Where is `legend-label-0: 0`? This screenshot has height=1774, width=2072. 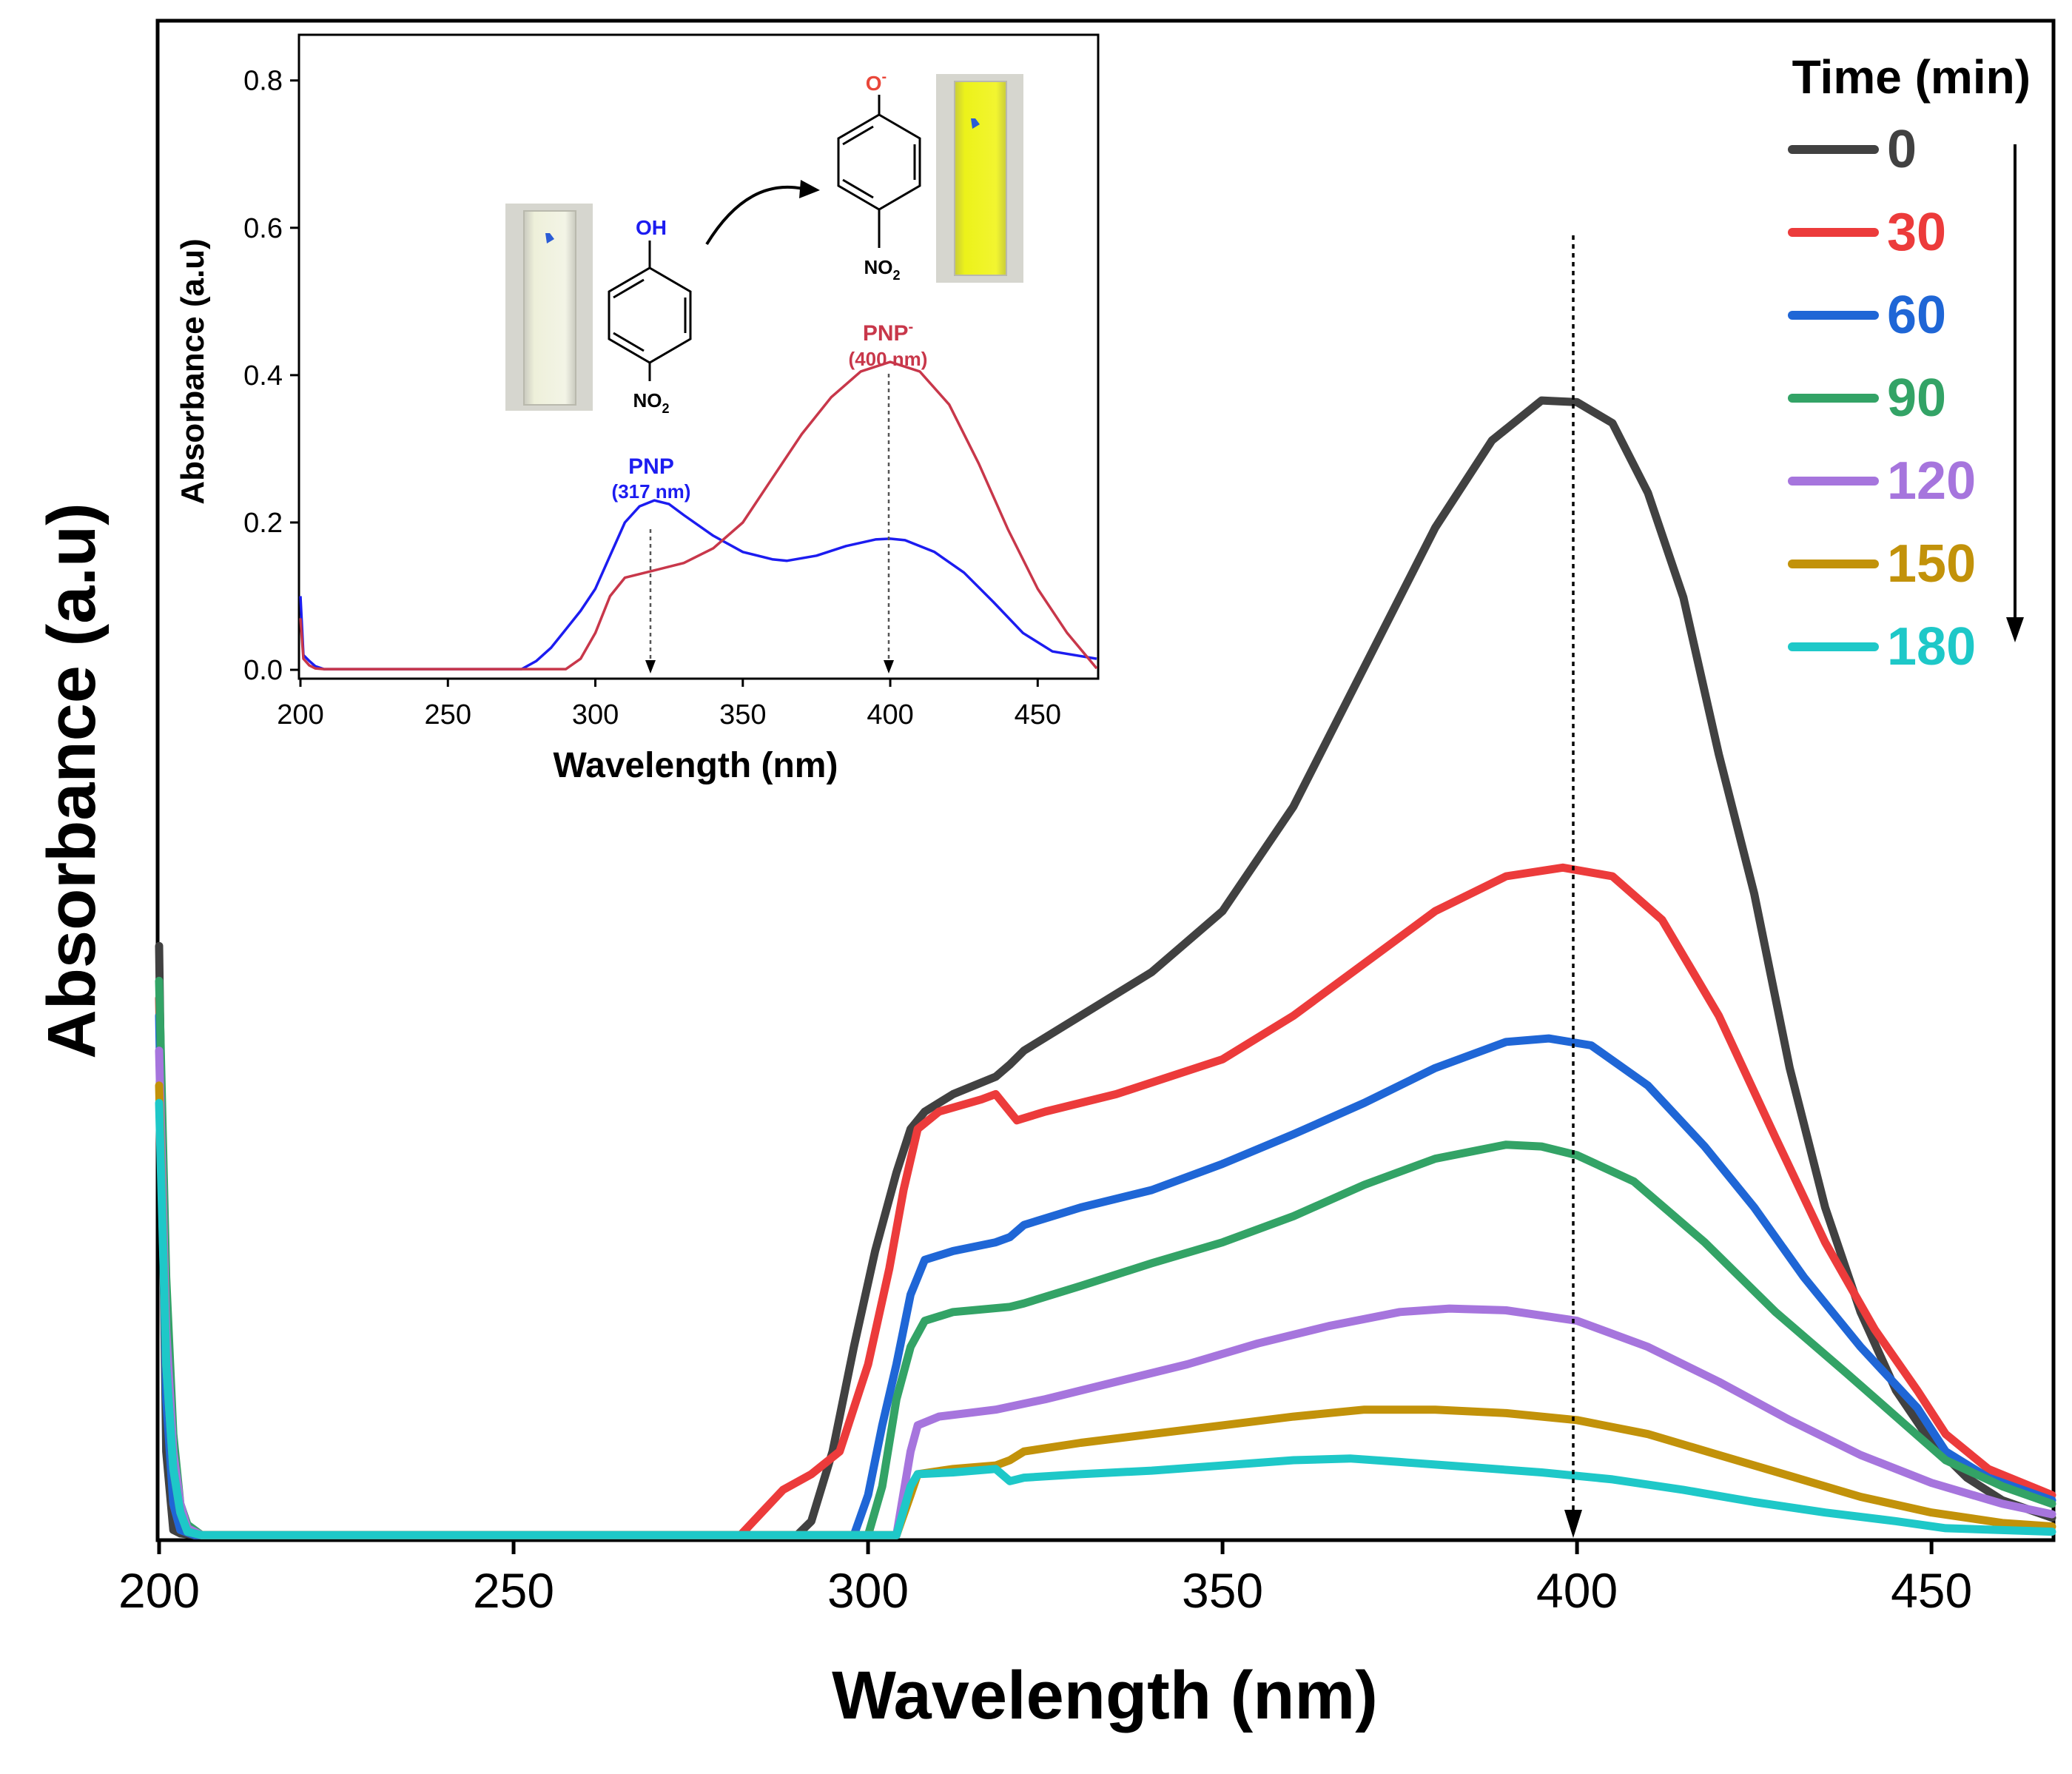
legend-label-0: 0 is located at coordinates (1902, 149).